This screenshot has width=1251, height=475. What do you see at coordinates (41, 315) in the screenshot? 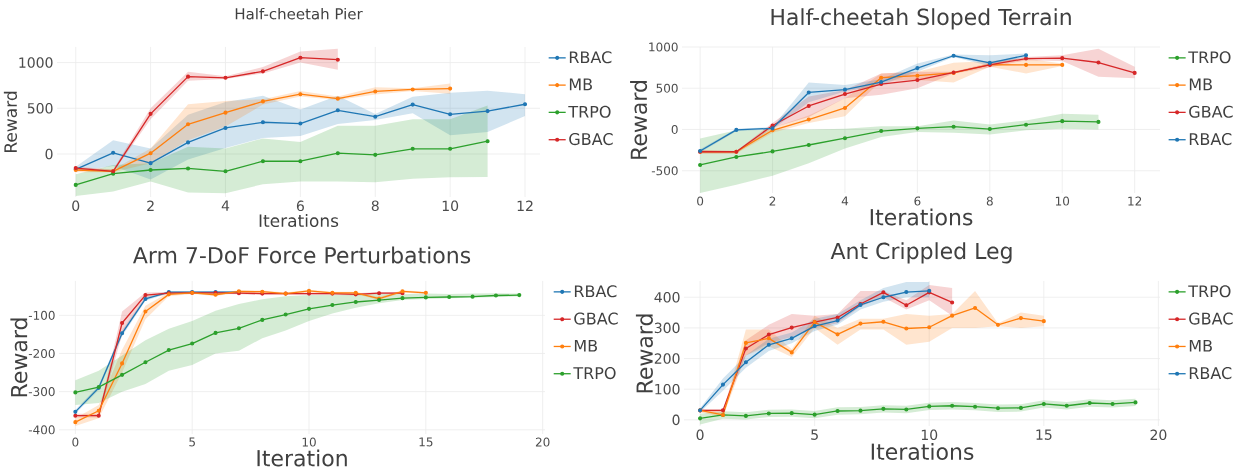
I see `y-tick-label: -100` at bounding box center [41, 315].